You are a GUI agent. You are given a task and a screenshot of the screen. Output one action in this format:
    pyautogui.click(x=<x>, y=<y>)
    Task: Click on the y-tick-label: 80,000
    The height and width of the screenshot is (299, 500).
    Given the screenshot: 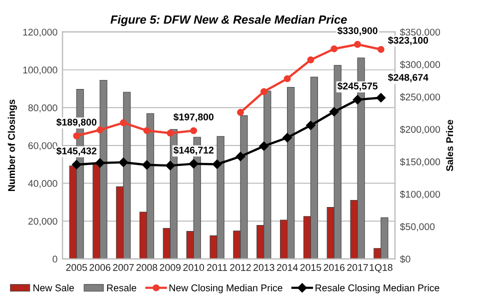 What is the action you would take?
    pyautogui.click(x=43, y=108)
    